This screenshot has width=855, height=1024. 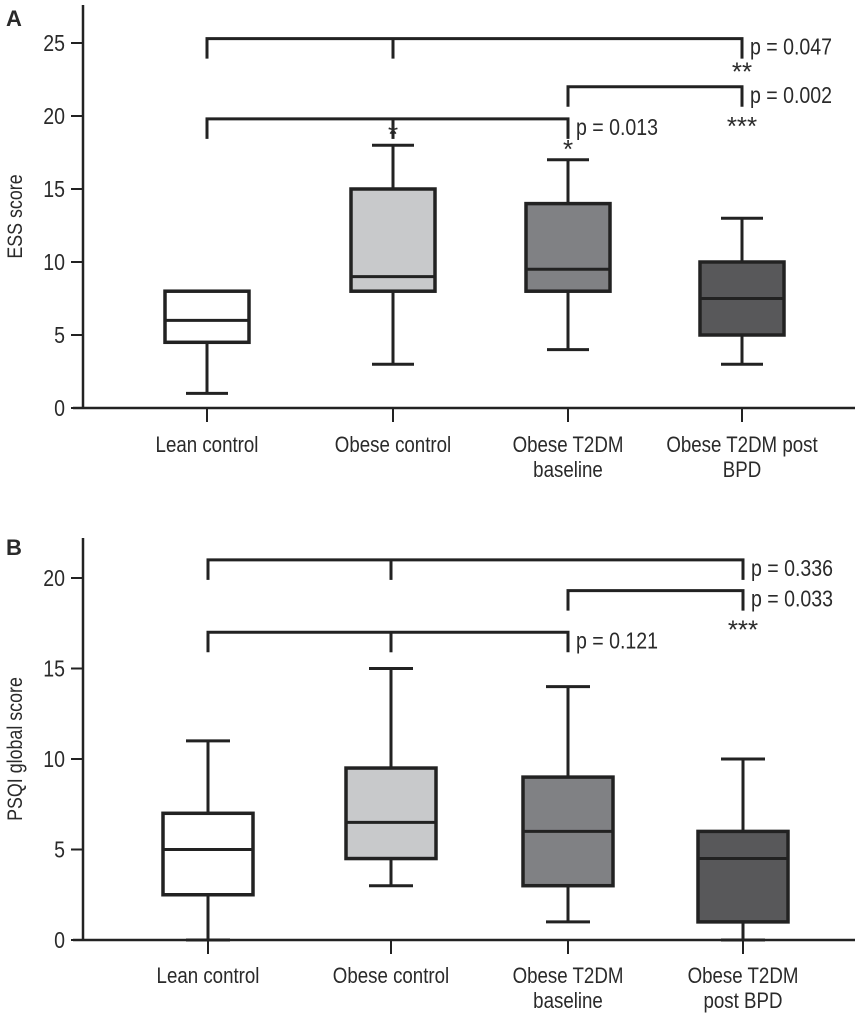 What do you see at coordinates (742, 72) in the screenshot?
I see `significance-stars: **` at bounding box center [742, 72].